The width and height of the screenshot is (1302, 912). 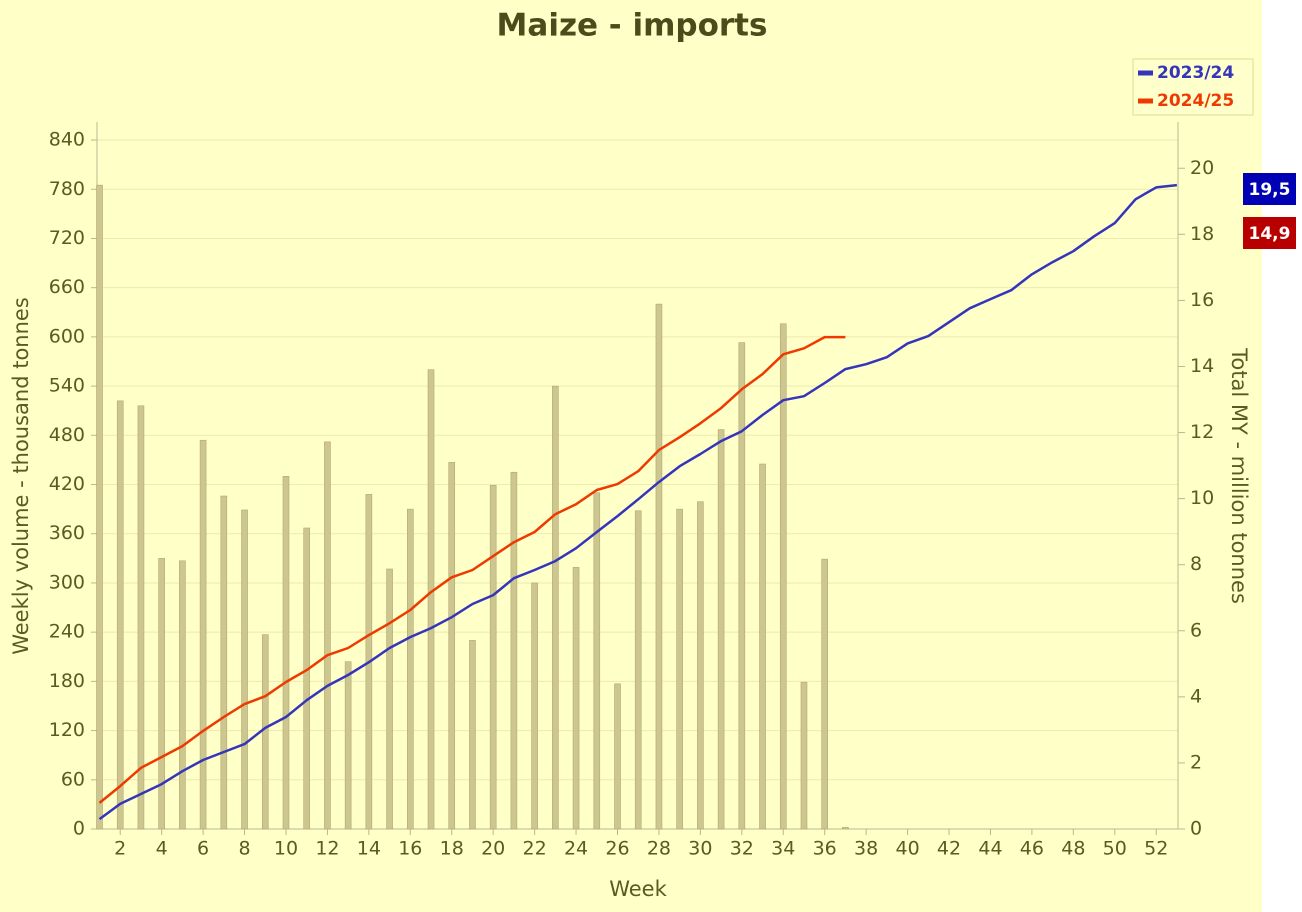 What do you see at coordinates (1202, 498) in the screenshot?
I see `y2-tick-label: 10` at bounding box center [1202, 498].